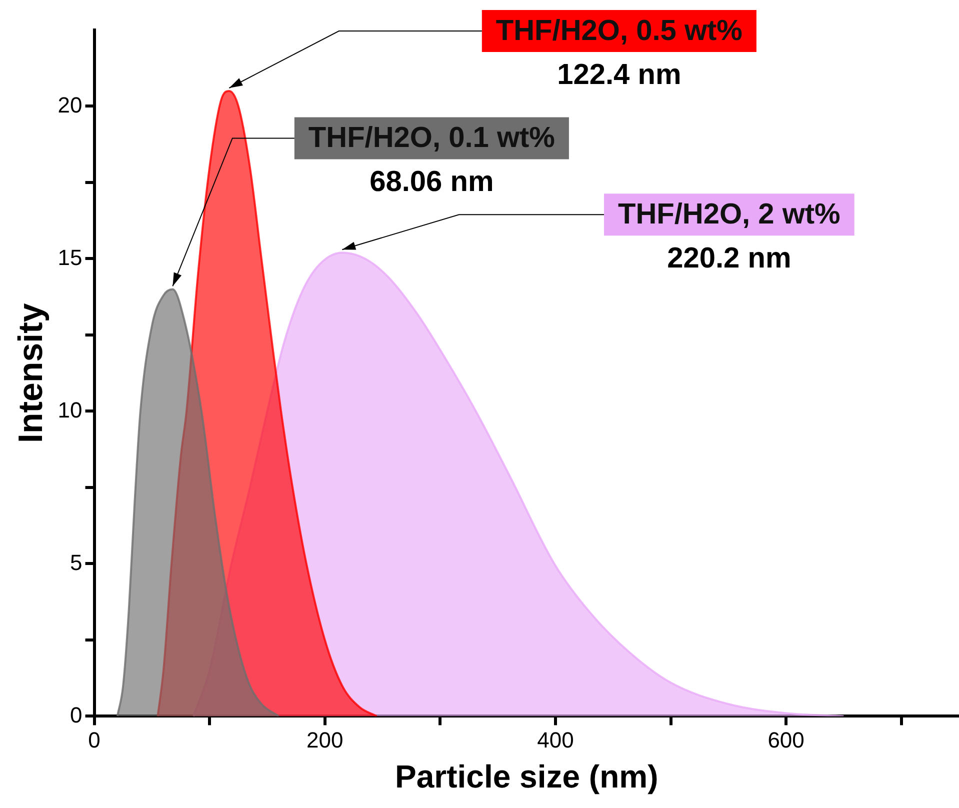 The height and width of the screenshot is (808, 959). Describe the element at coordinates (786, 739) in the screenshot. I see `x-tick-label: 600` at that location.